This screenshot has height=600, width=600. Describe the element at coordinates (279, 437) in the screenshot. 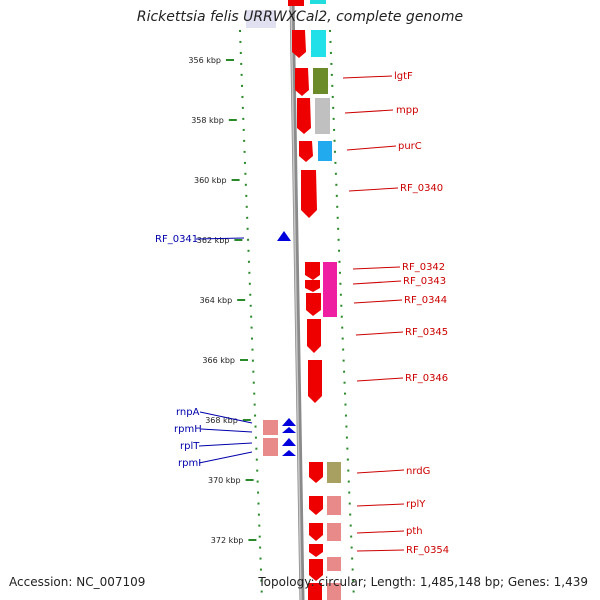

I see `gene-feature-left-ribosomal` at that location.